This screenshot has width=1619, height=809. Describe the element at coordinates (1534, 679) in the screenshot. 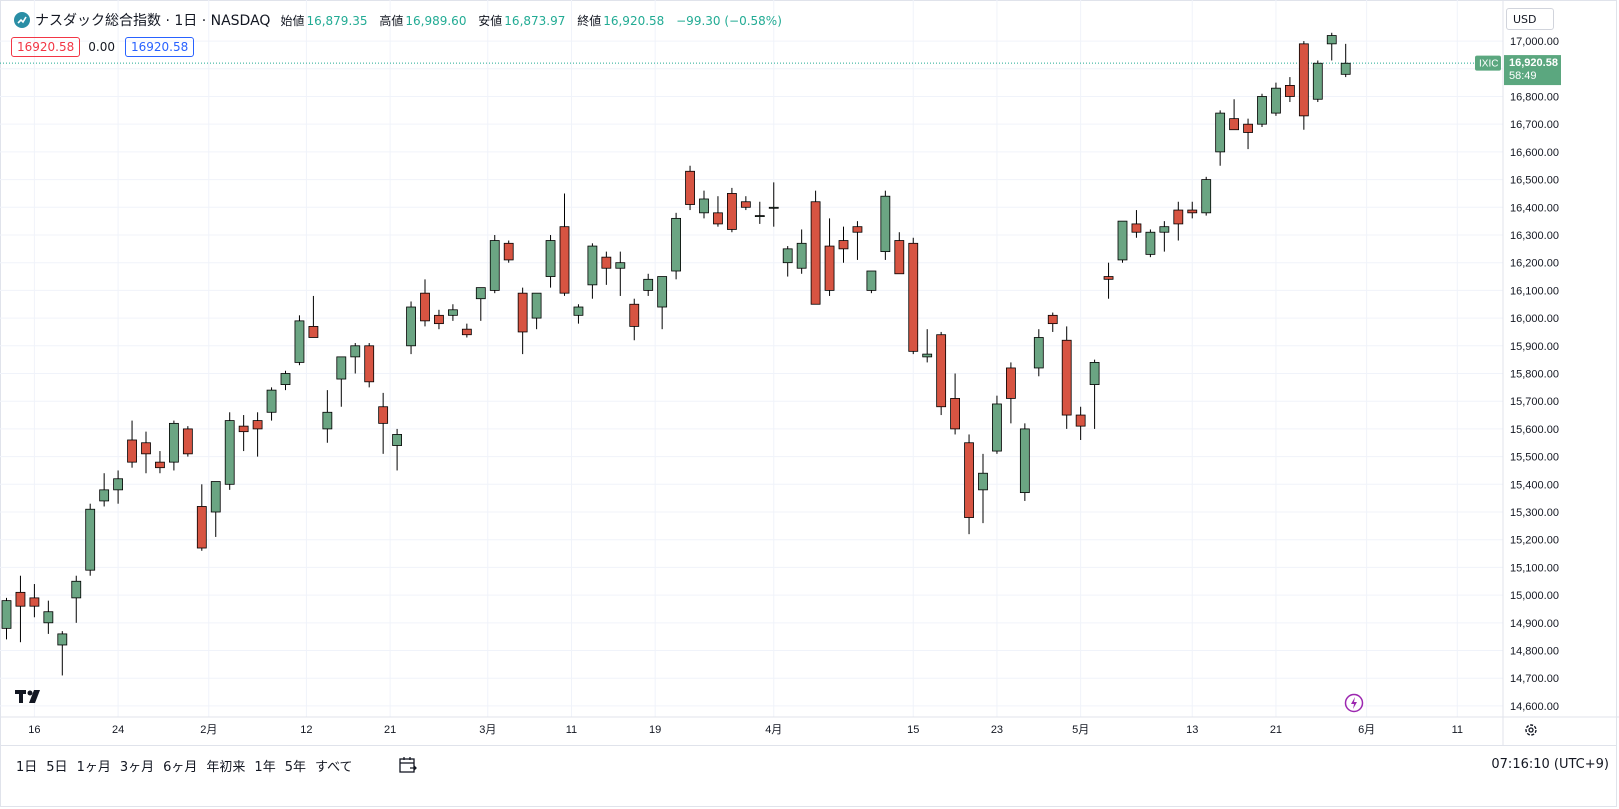

I see `price-tick-label: 14,700.00` at that location.